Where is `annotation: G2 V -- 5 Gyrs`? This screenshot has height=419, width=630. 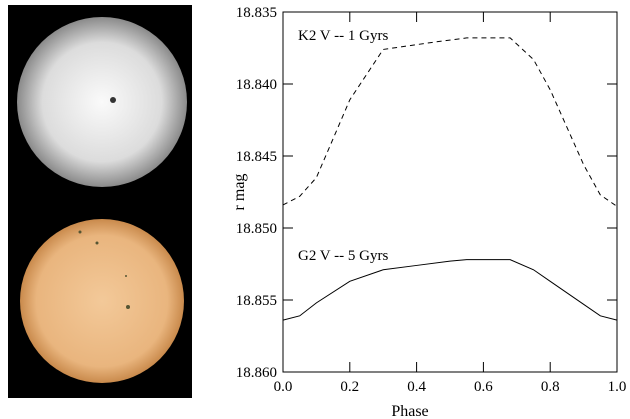 annotation: G2 V -- 5 Gyrs is located at coordinates (343, 256).